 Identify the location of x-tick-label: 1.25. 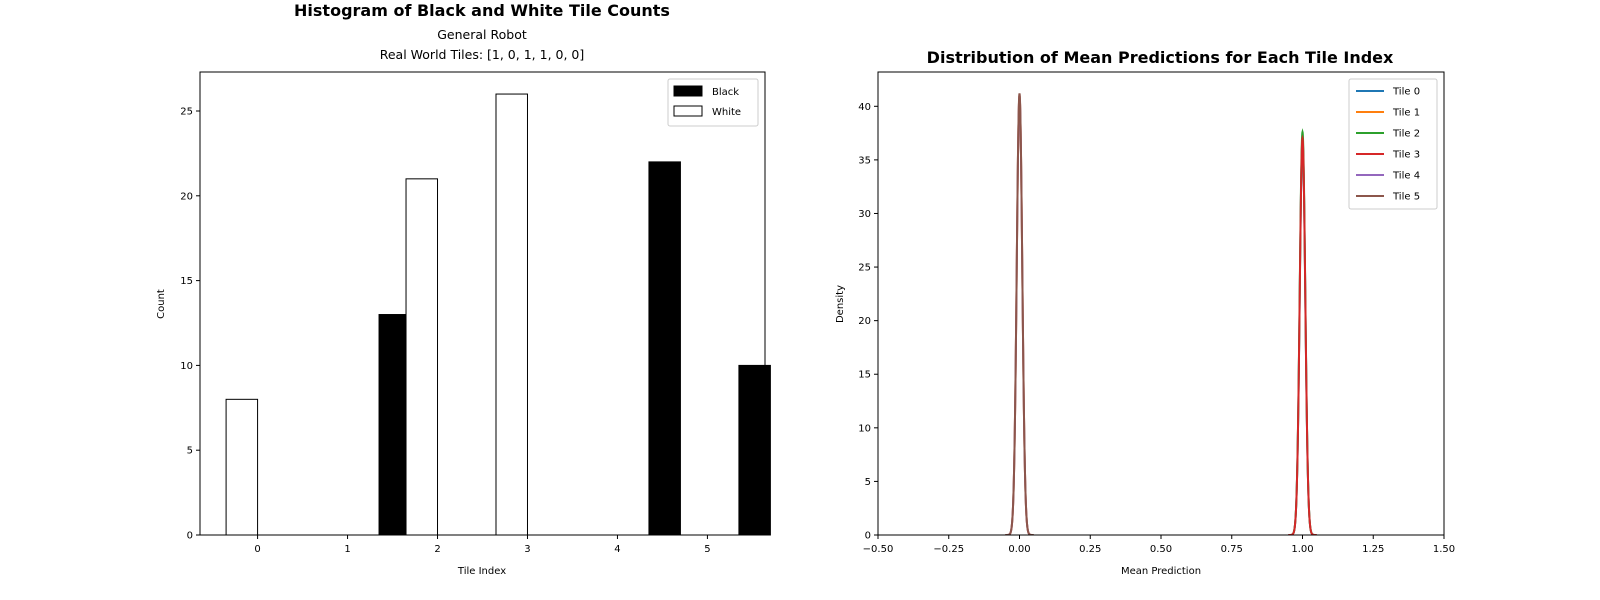
(1373, 549).